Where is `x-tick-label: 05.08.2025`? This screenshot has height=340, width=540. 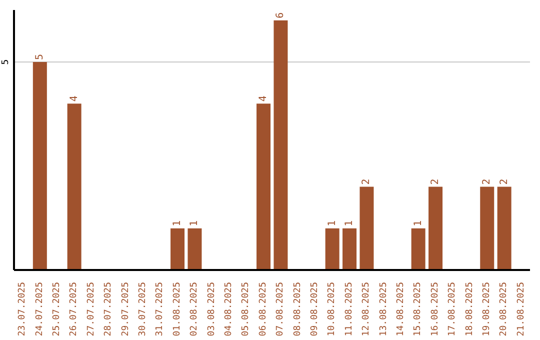
x-tick-label: 05.08.2025 is located at coordinates (246, 309).